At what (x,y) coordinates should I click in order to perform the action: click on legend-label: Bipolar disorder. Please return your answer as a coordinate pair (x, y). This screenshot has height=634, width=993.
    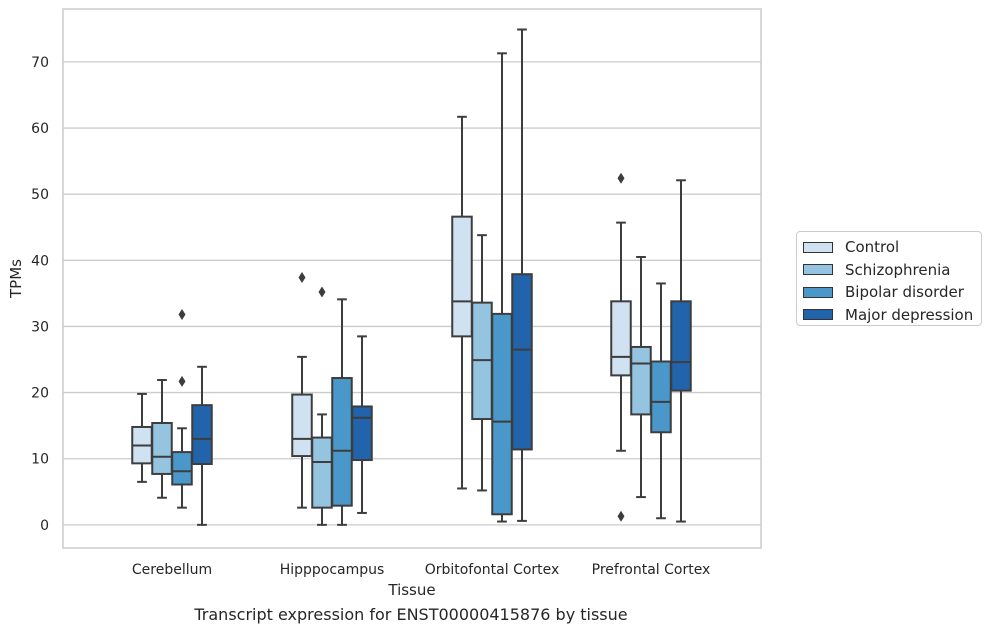
    Looking at the image, I should click on (904, 292).